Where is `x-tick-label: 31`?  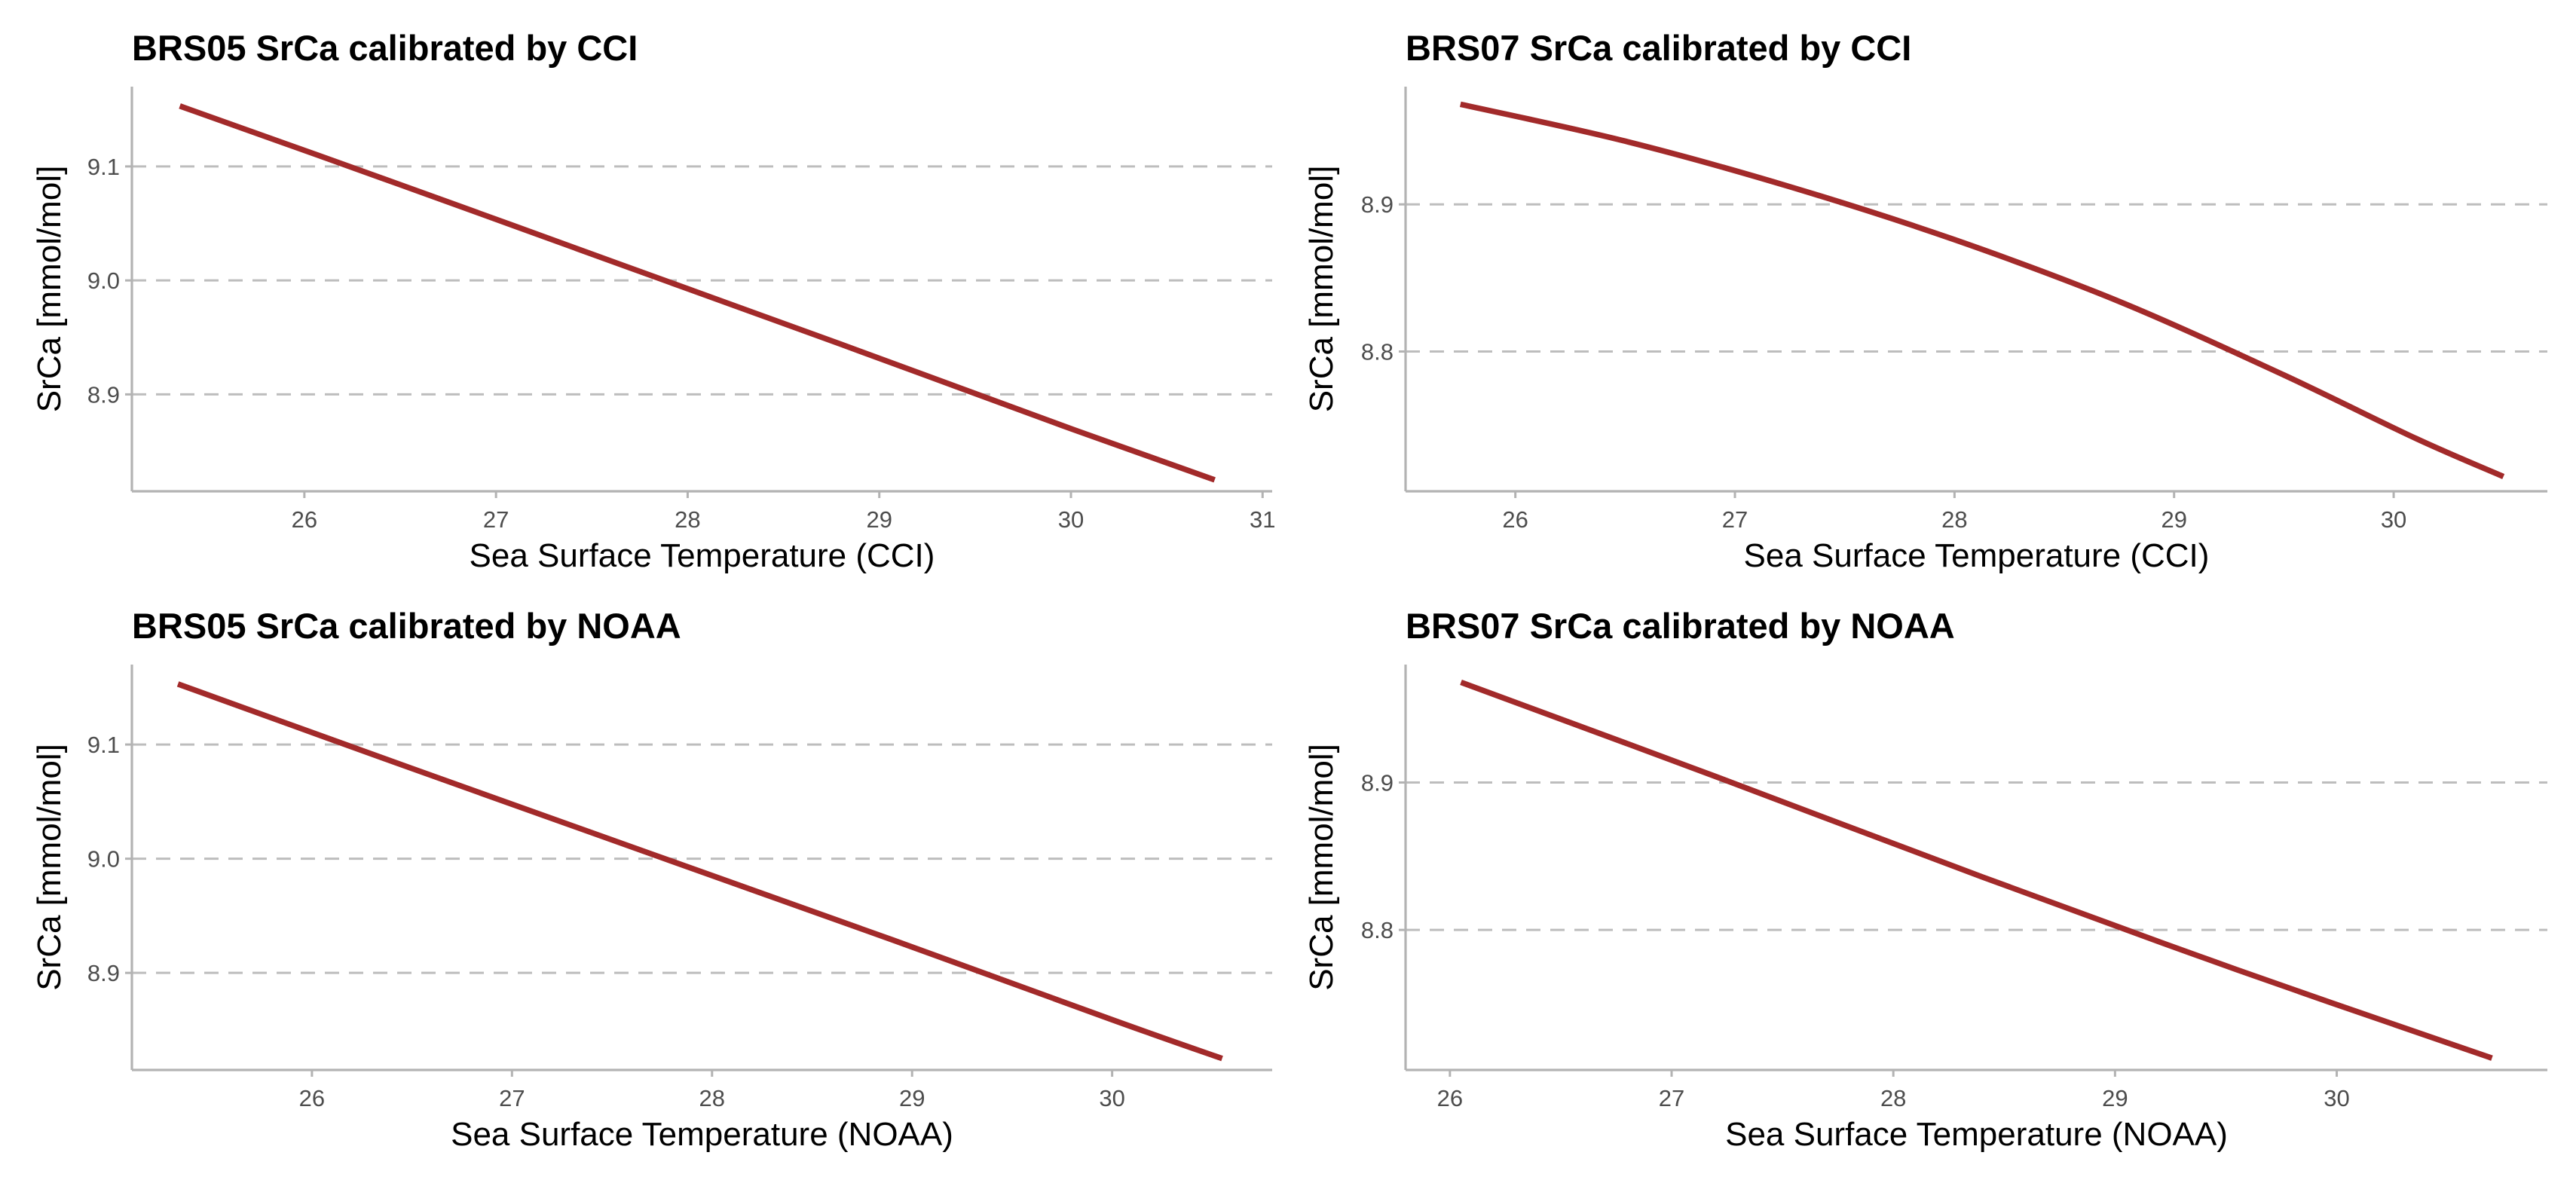 x-tick-label: 31 is located at coordinates (1262, 520).